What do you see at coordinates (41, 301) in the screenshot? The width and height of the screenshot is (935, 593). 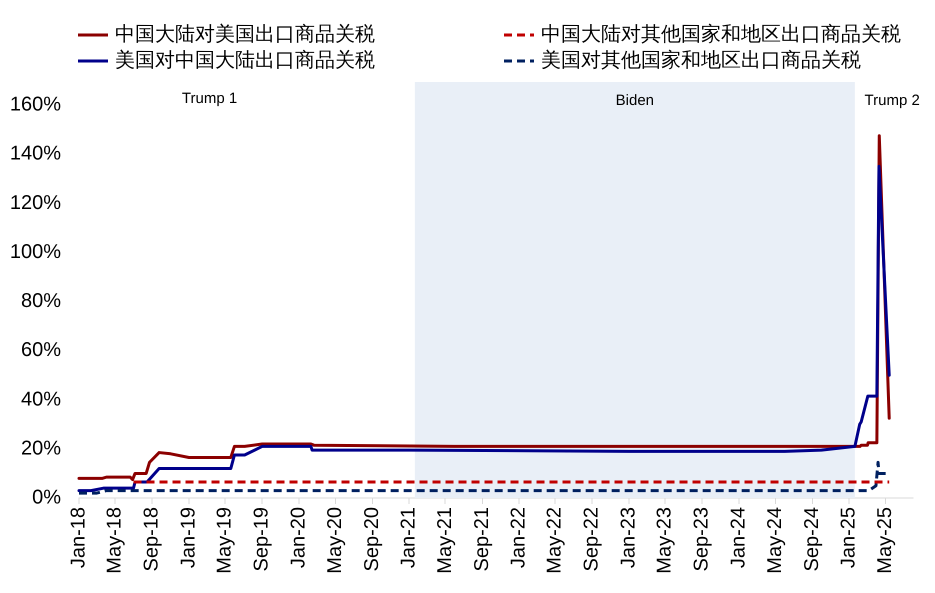 I see `y-tick-label: 80%` at bounding box center [41, 301].